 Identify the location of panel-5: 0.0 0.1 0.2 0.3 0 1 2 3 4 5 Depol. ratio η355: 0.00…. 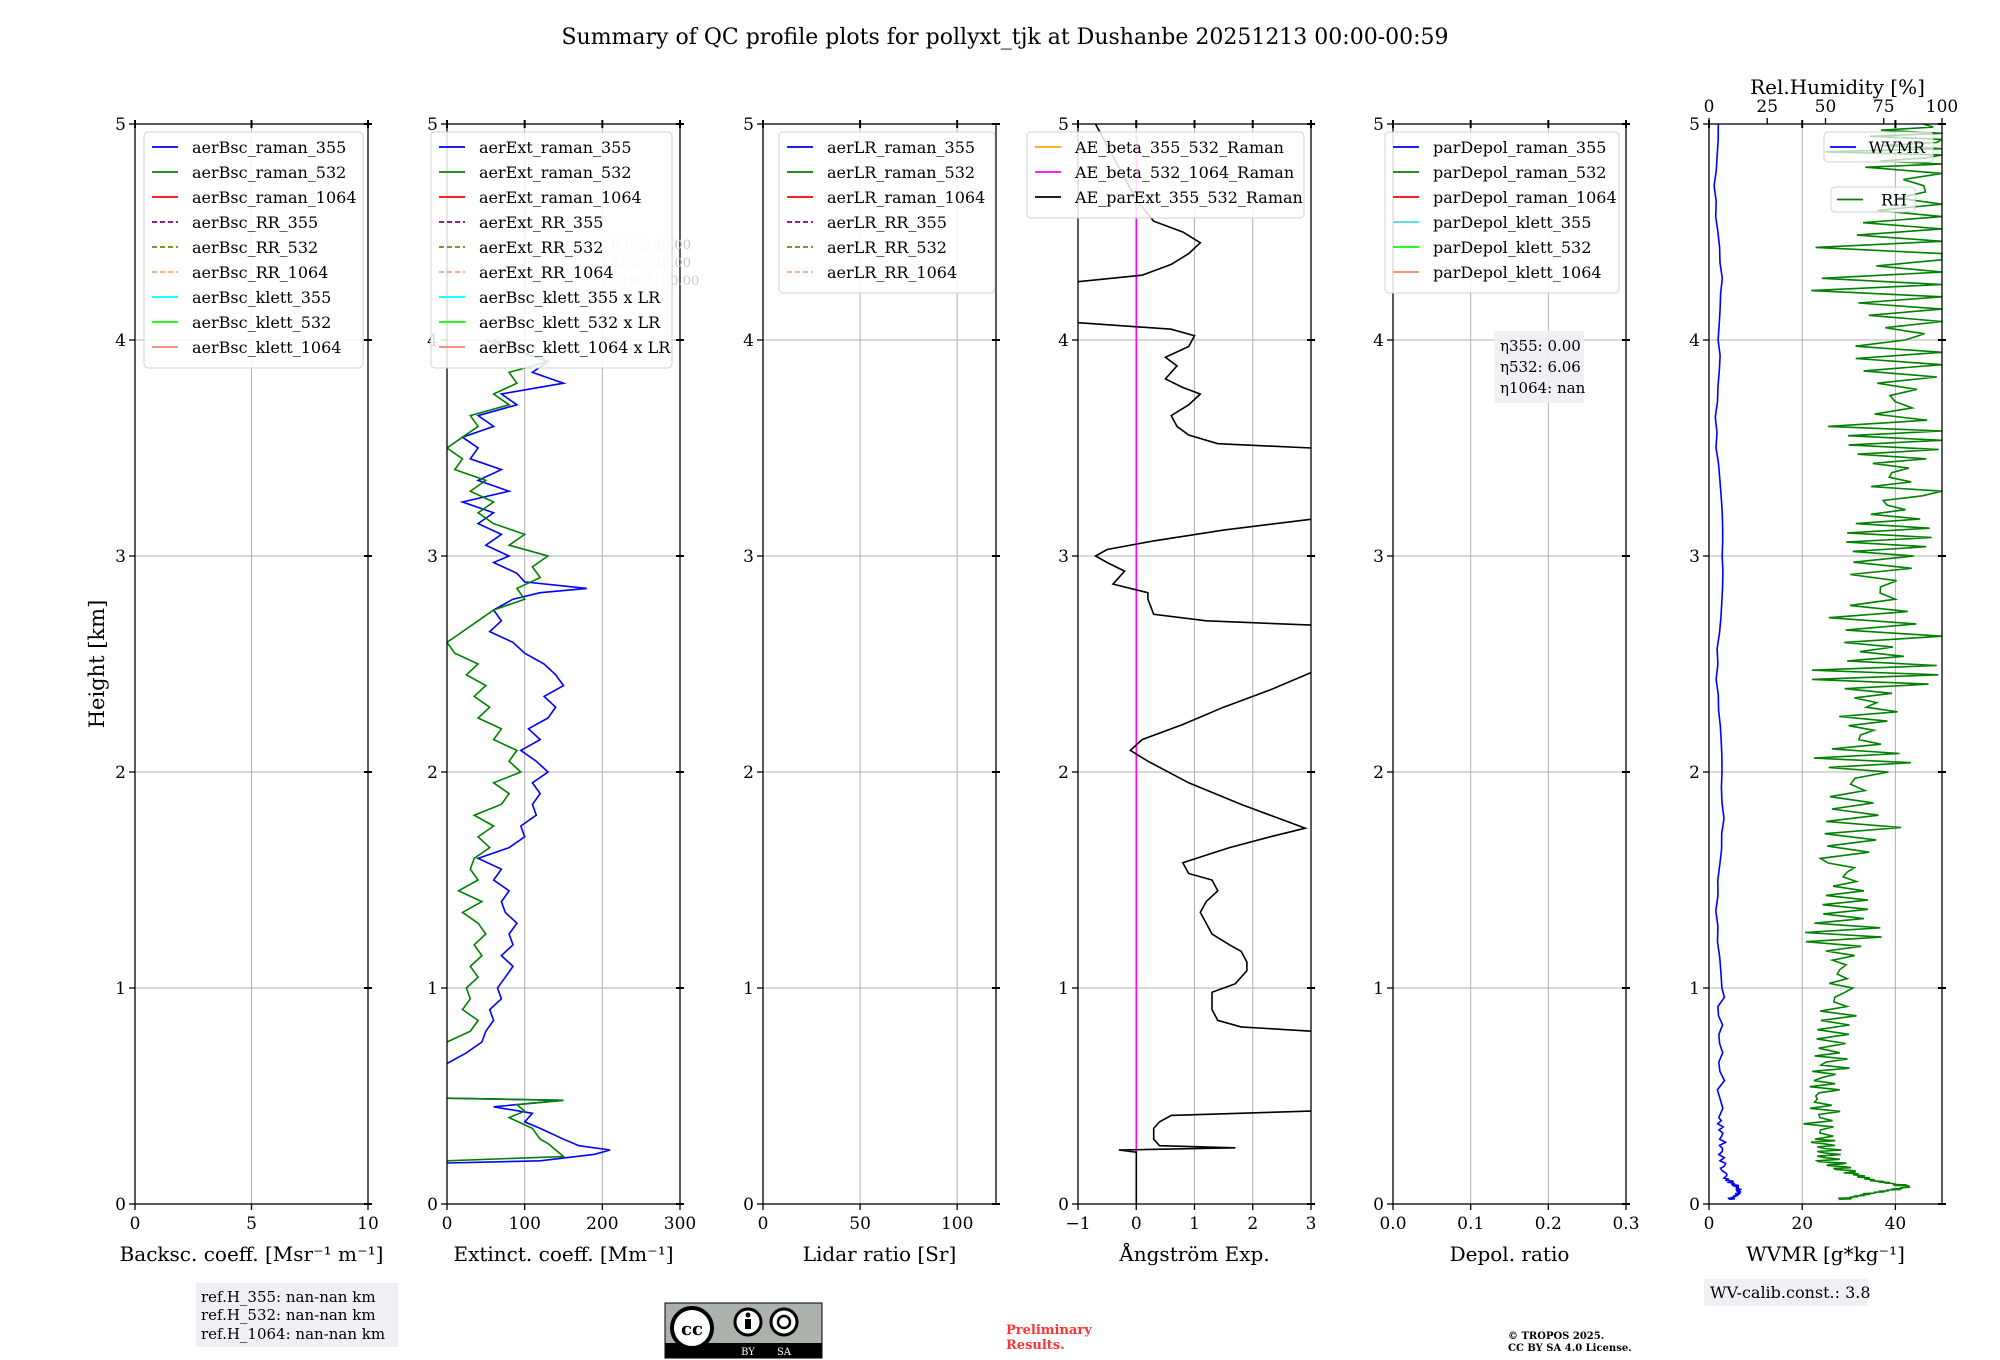
(1506, 690).